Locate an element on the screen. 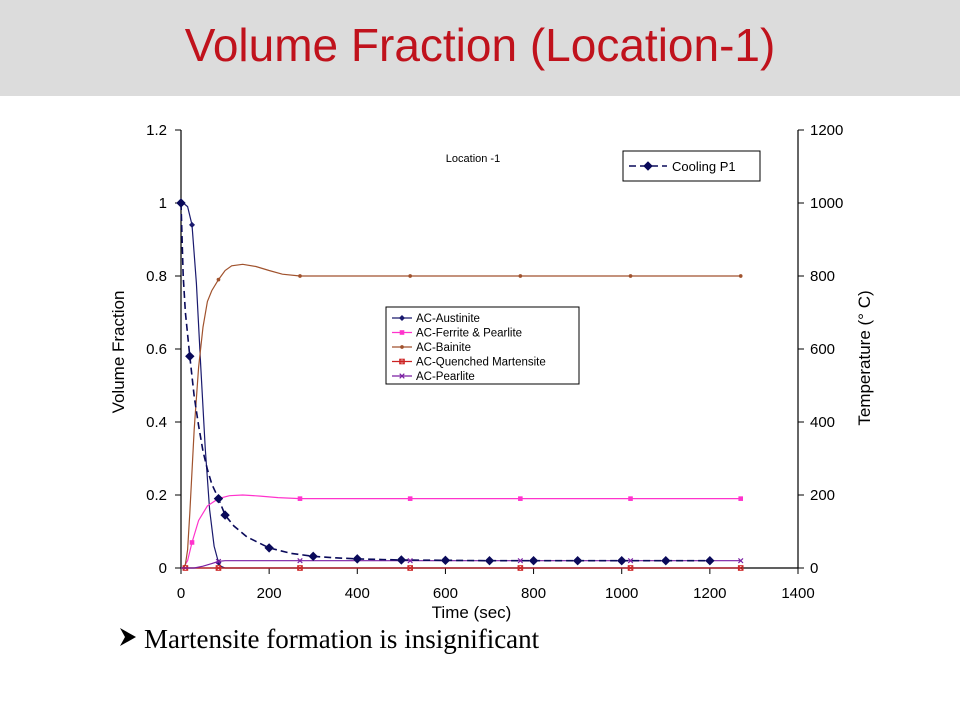 The image size is (960, 720). x-axis-label: Time (sec) is located at coordinates (472, 612).